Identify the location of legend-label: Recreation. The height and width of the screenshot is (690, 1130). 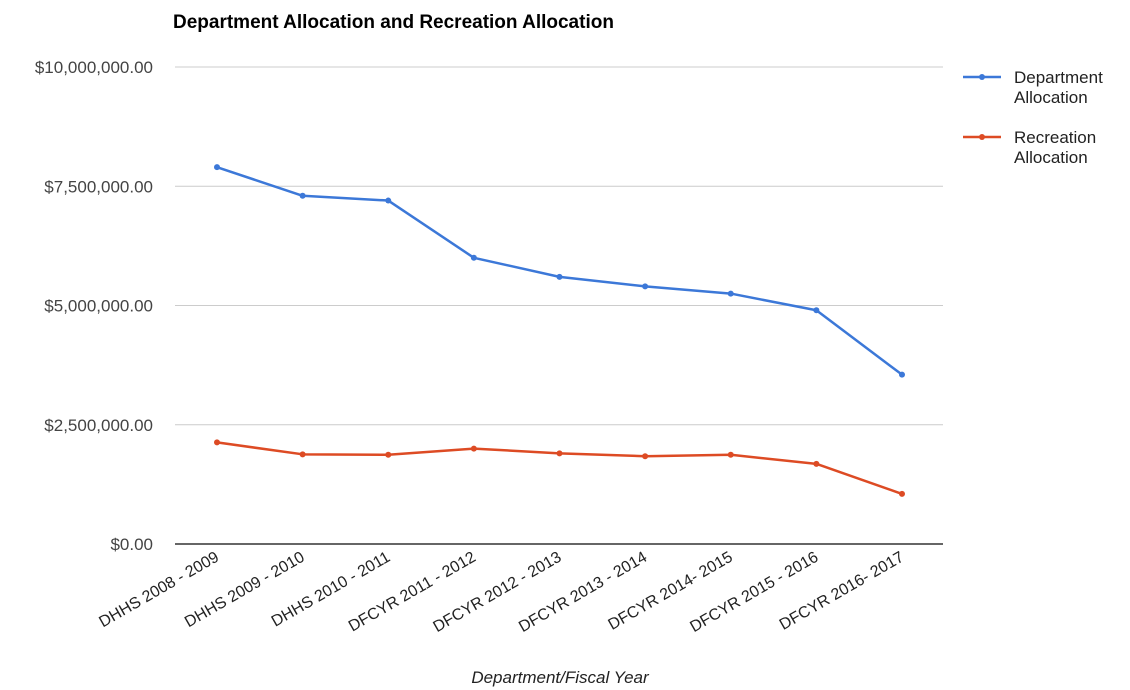
(1055, 137).